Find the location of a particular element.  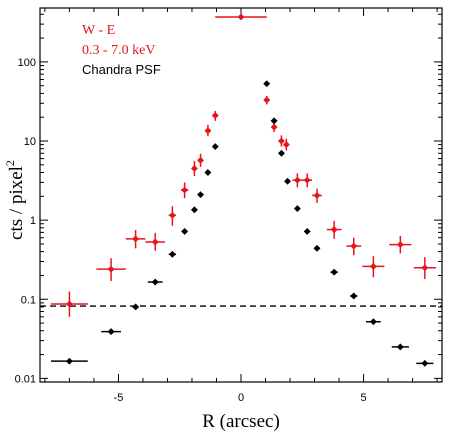

y-axis-title: cts / pixel2 is located at coordinates (15, 200).